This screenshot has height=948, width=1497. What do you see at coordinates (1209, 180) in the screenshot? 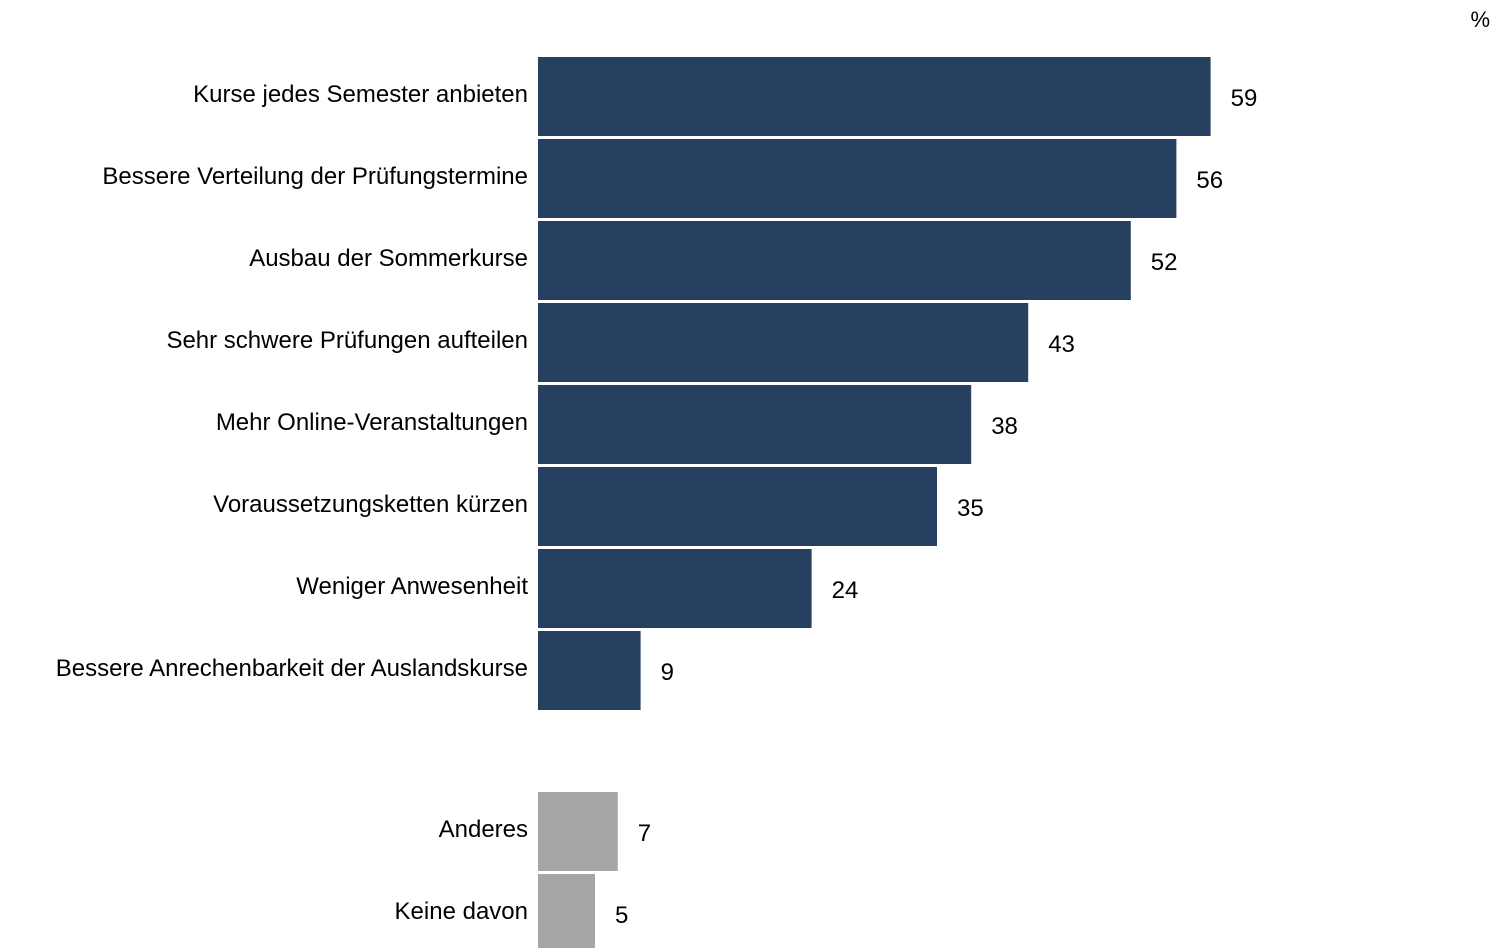
I see `value-label: 56` at bounding box center [1209, 180].